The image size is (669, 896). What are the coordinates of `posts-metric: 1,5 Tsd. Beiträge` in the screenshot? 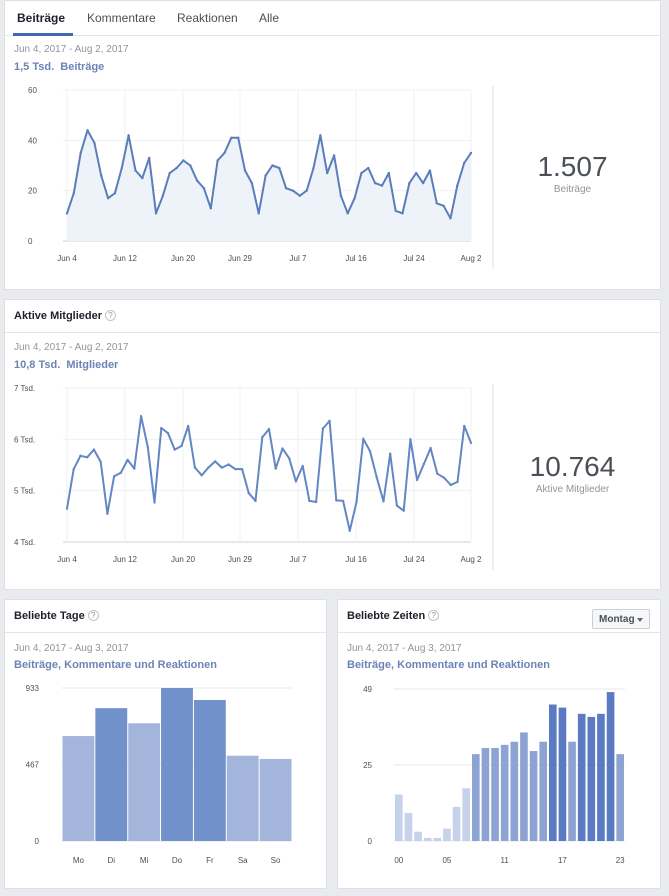 It's located at (59, 67).